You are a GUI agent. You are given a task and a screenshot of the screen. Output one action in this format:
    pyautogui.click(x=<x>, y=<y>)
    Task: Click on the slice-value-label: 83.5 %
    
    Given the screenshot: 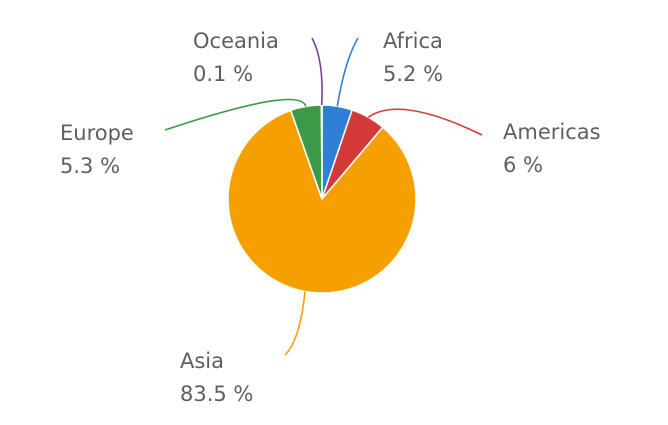 What is the action you would take?
    pyautogui.click(x=216, y=394)
    